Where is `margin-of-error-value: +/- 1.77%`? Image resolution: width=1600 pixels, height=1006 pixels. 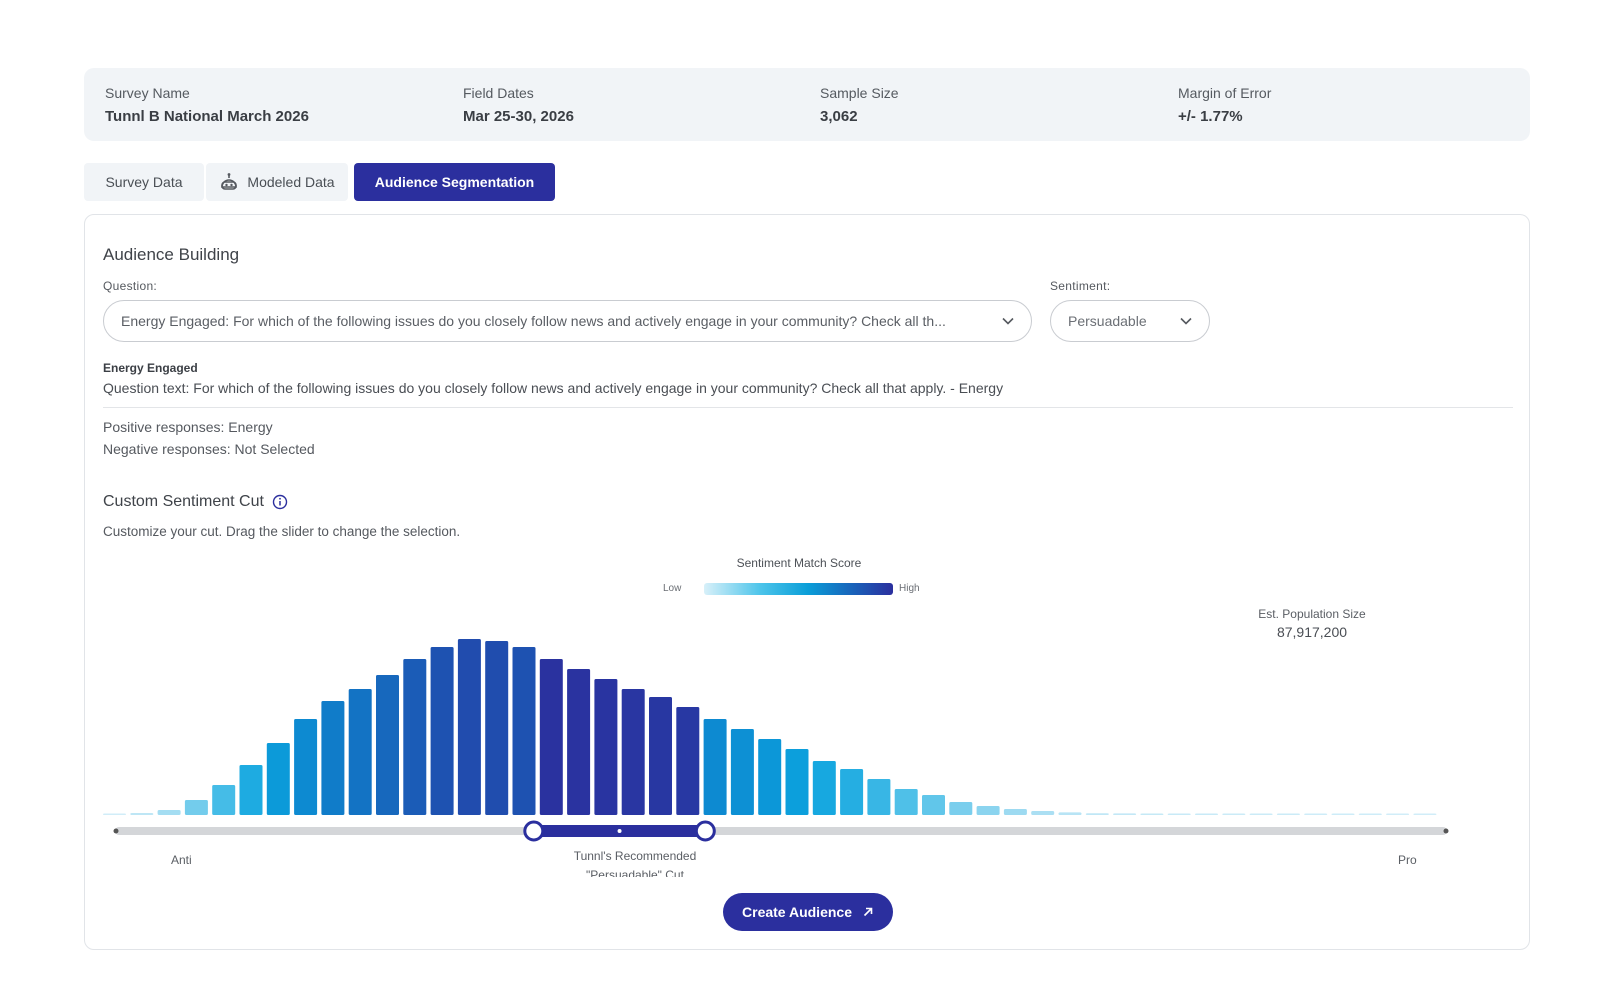
margin-of-error-value: +/- 1.77% is located at coordinates (1210, 116).